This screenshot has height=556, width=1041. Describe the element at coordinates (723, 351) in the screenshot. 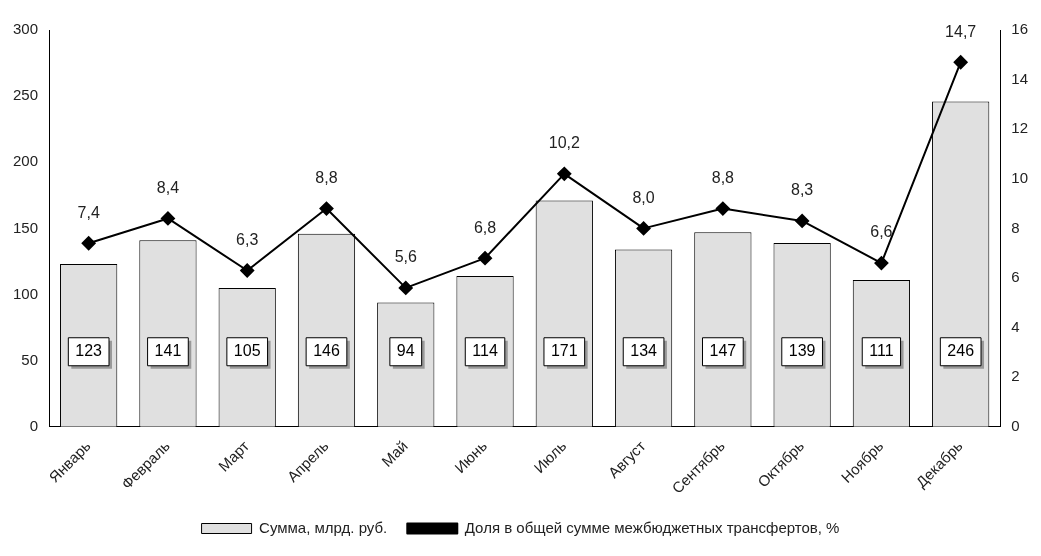

I see `data-label: 147` at that location.